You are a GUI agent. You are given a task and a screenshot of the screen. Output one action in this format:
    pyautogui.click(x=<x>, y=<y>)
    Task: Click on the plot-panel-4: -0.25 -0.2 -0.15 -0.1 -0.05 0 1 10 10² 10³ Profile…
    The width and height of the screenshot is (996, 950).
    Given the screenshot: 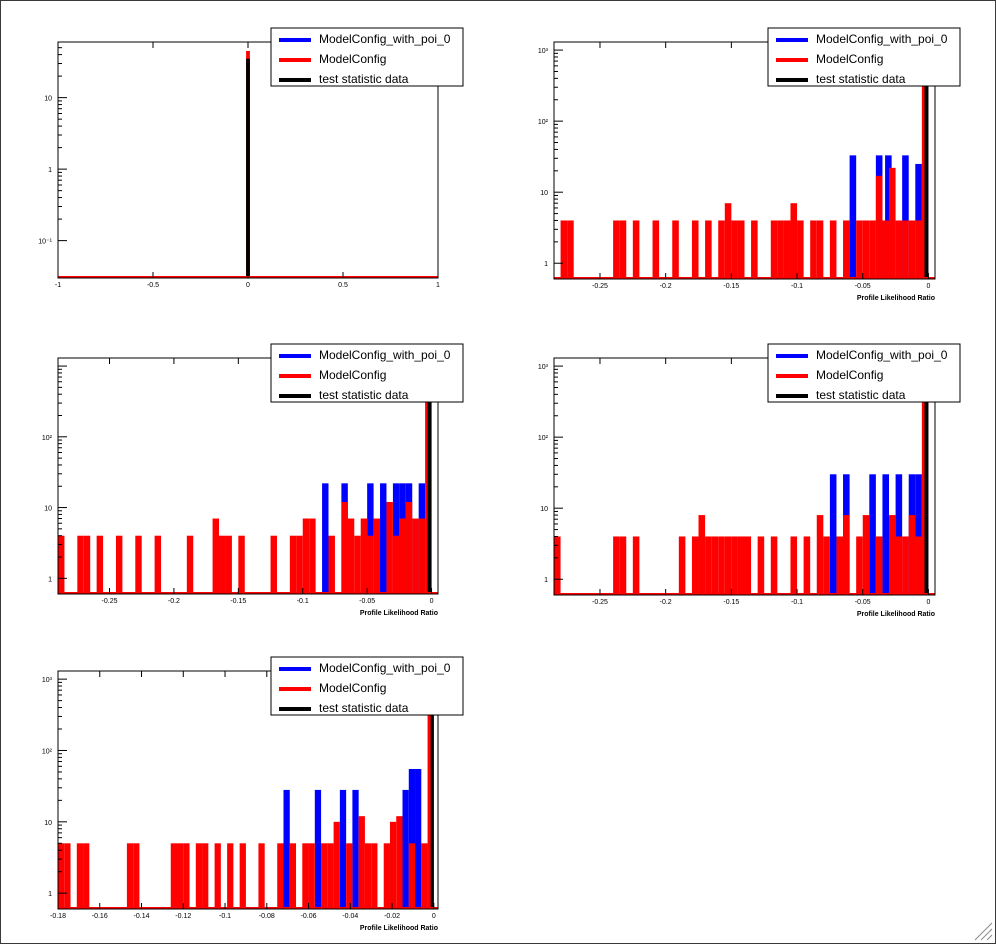 What is the action you would take?
    pyautogui.click(x=749, y=480)
    